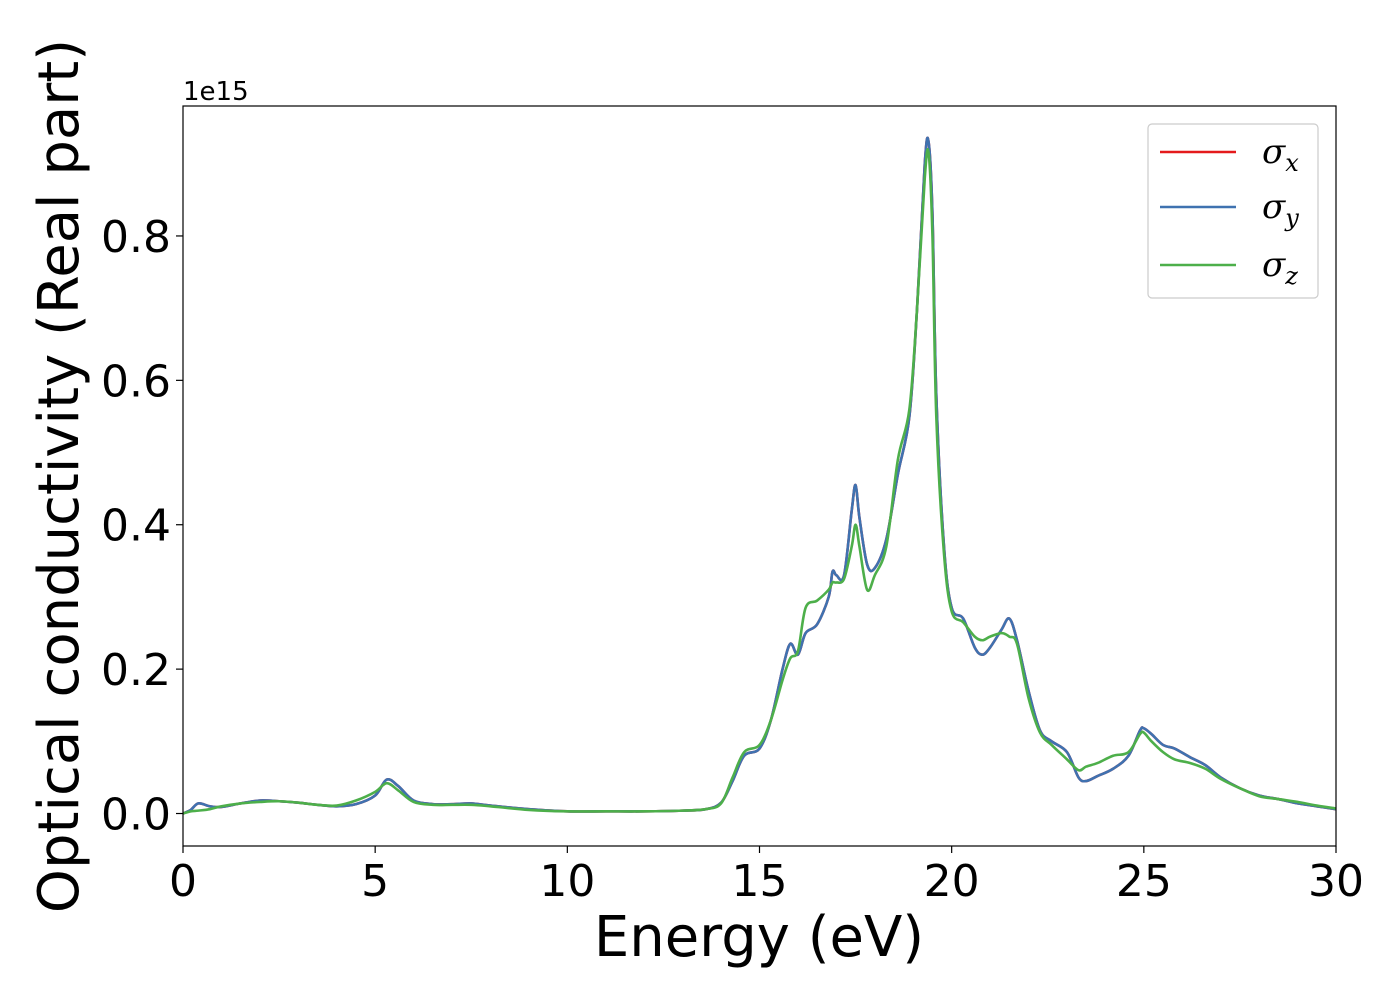 Image resolution: width=1400 pixels, height=1000 pixels. Describe the element at coordinates (59, 476) in the screenshot. I see `y-axis-title: Optical conductivity (Real part)` at that location.